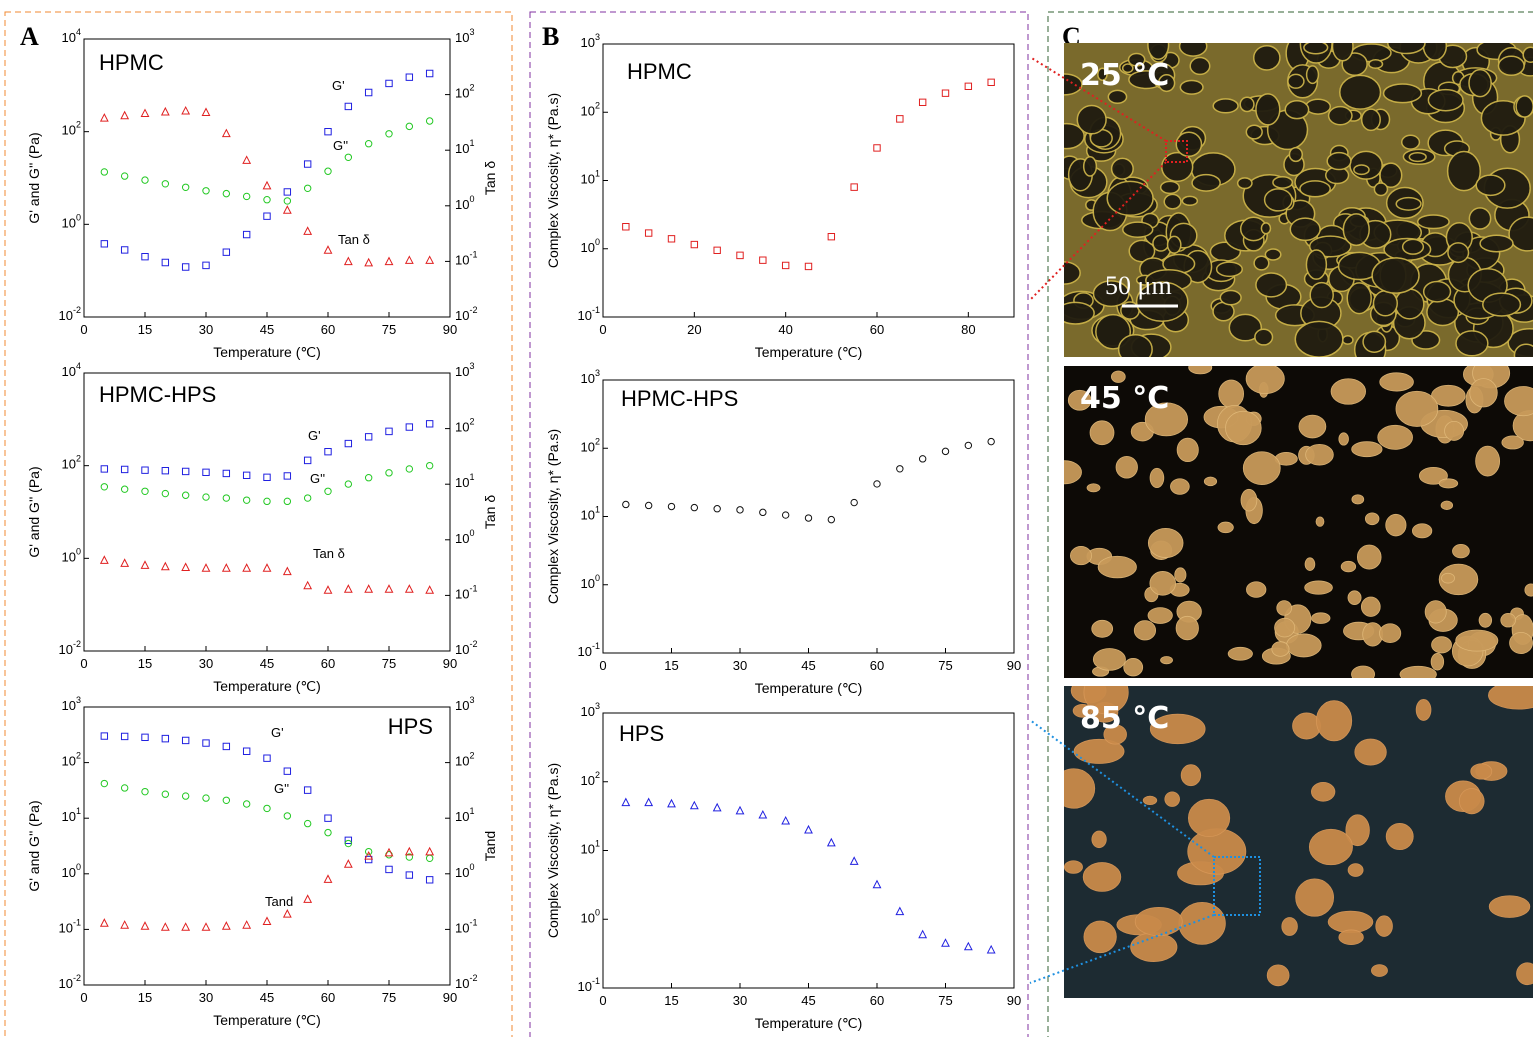 The image size is (1533, 1037). Describe the element at coordinates (602, 329) in the screenshot. I see `x-tick-label: 0` at that location.